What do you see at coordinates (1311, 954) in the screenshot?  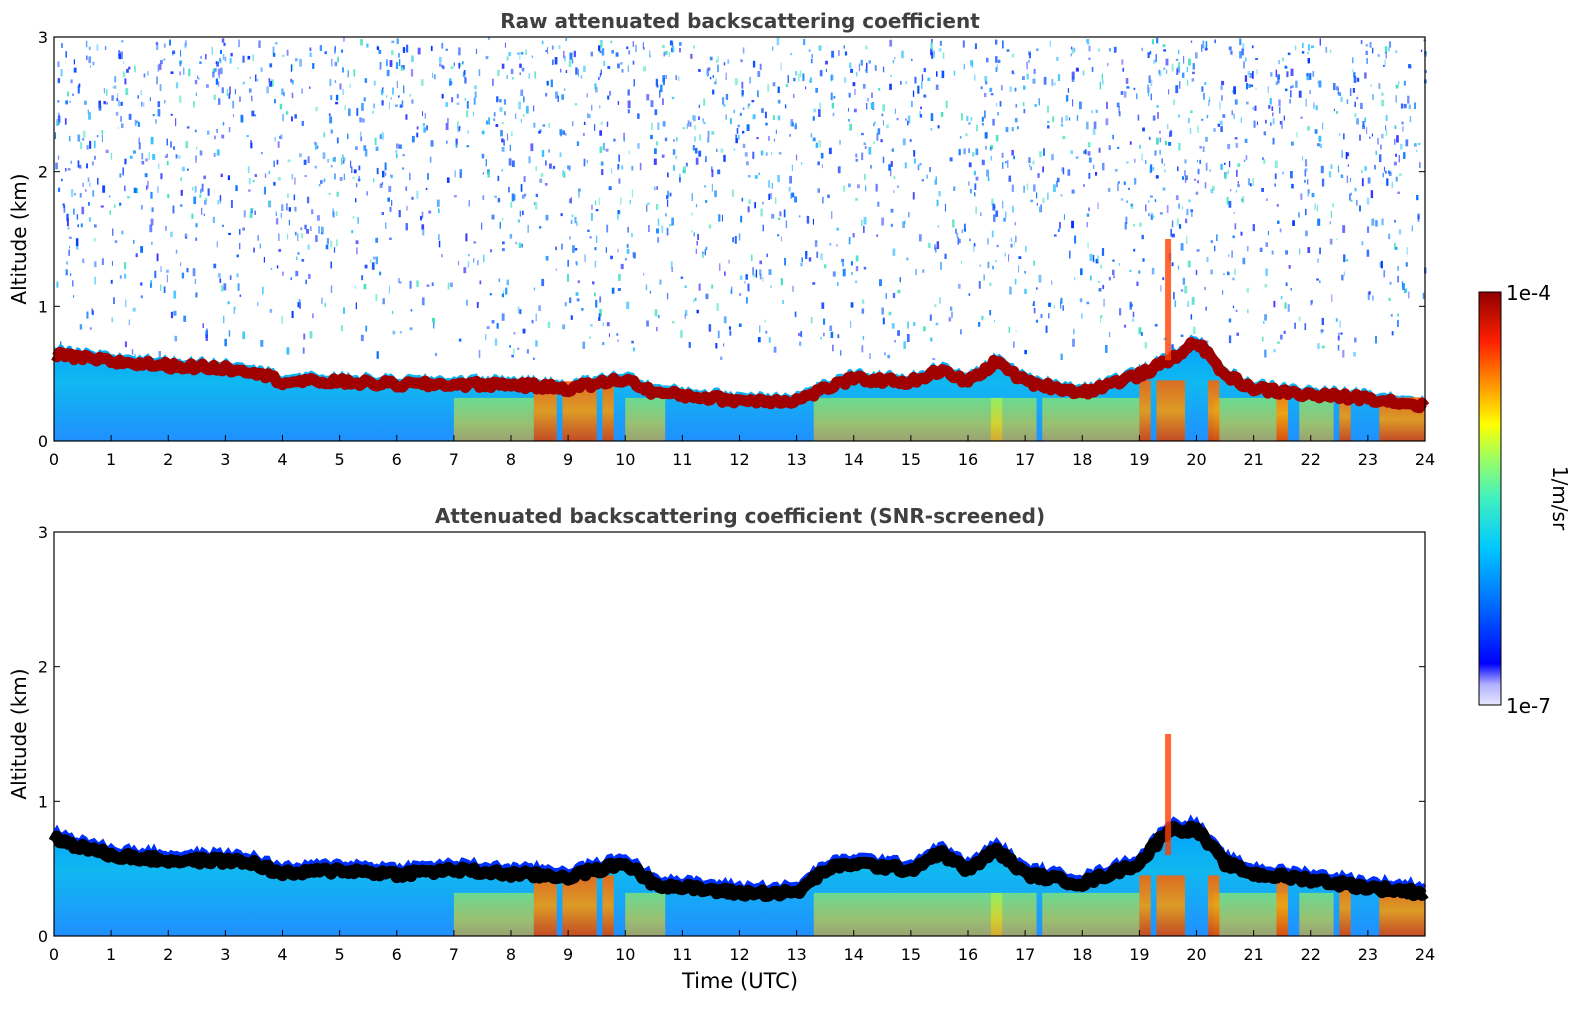 I see `x-tick-label: 22` at bounding box center [1311, 954].